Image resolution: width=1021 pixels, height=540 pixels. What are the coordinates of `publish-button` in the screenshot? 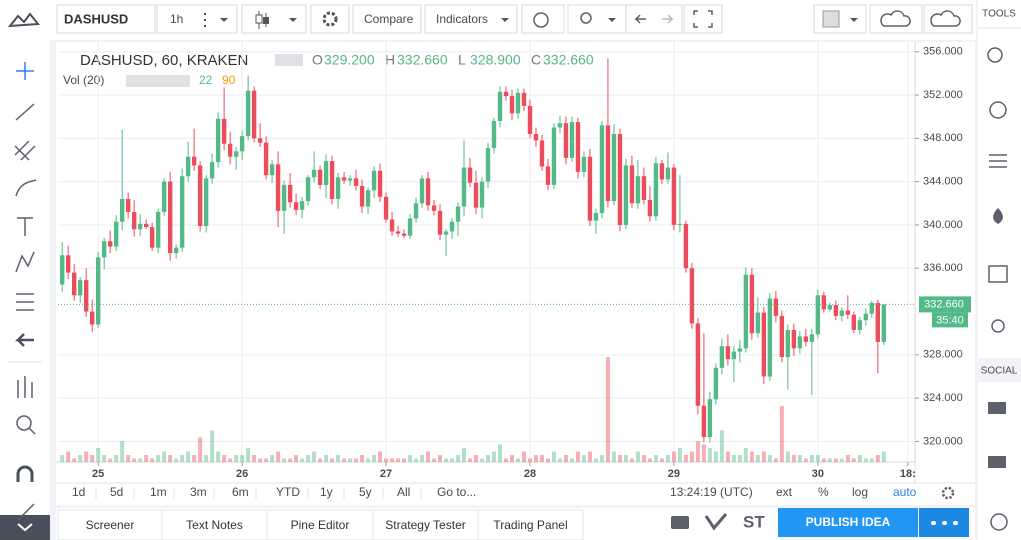 It's located at (848, 522).